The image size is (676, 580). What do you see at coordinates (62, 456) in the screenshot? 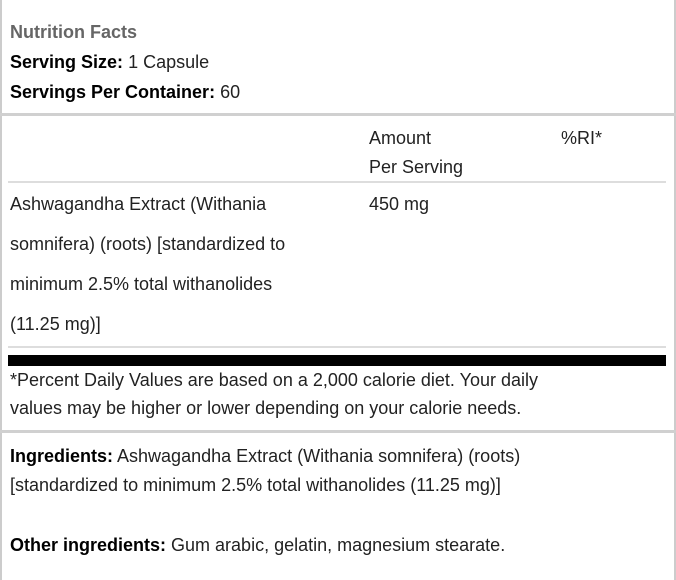
I see `ingredients-label: Ingredients:` at bounding box center [62, 456].